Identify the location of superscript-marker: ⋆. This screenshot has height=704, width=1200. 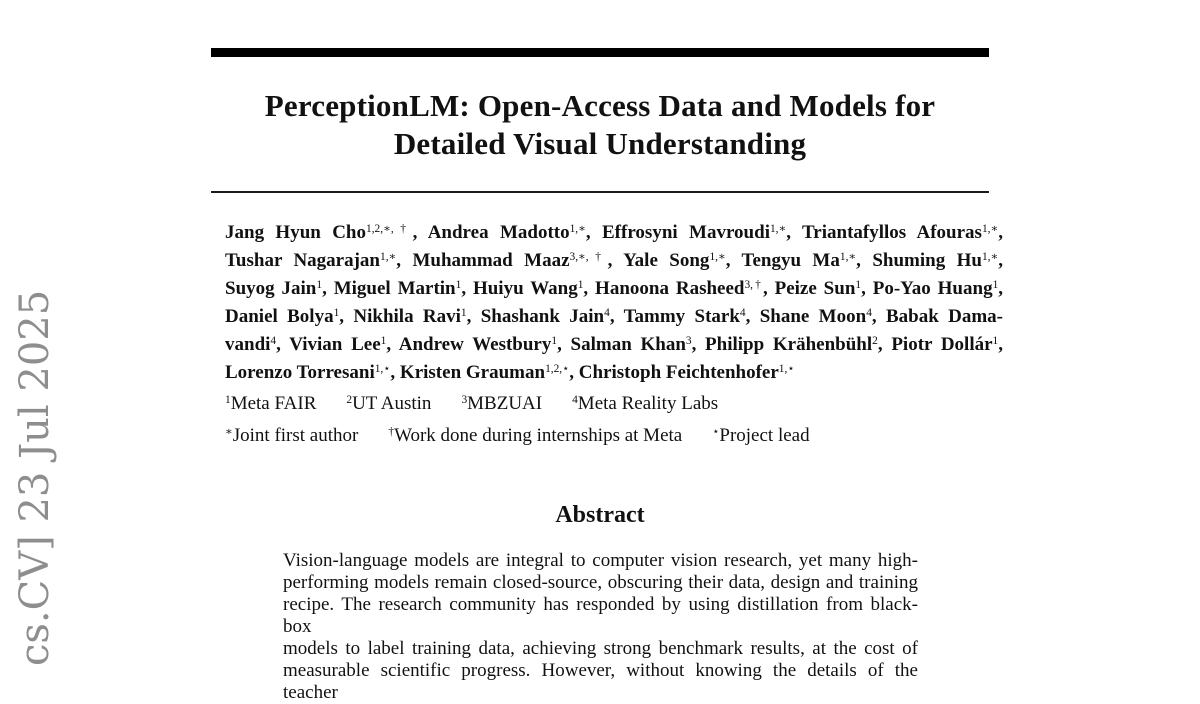
(716, 432).